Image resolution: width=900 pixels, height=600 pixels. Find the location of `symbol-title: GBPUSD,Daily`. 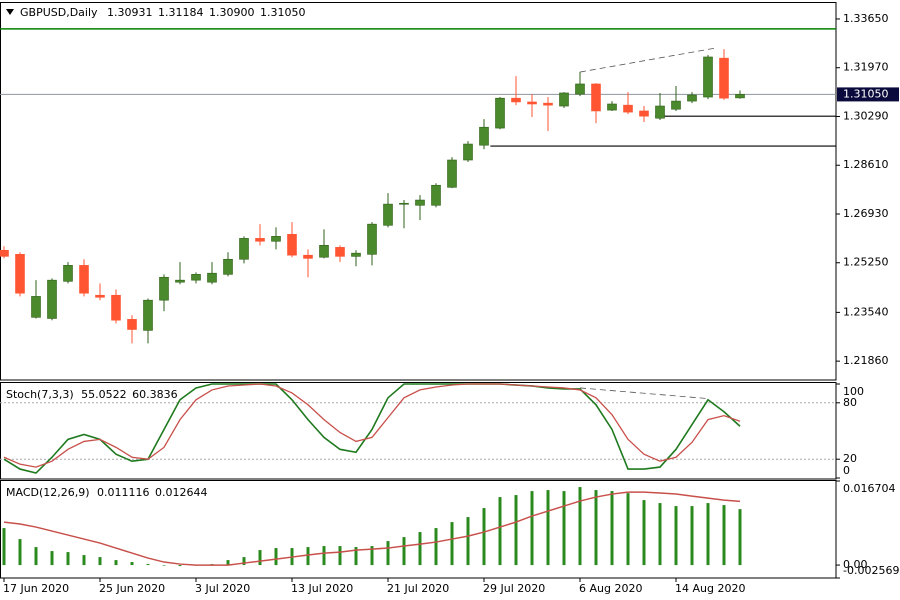

symbol-title: GBPUSD,Daily is located at coordinates (59, 12).